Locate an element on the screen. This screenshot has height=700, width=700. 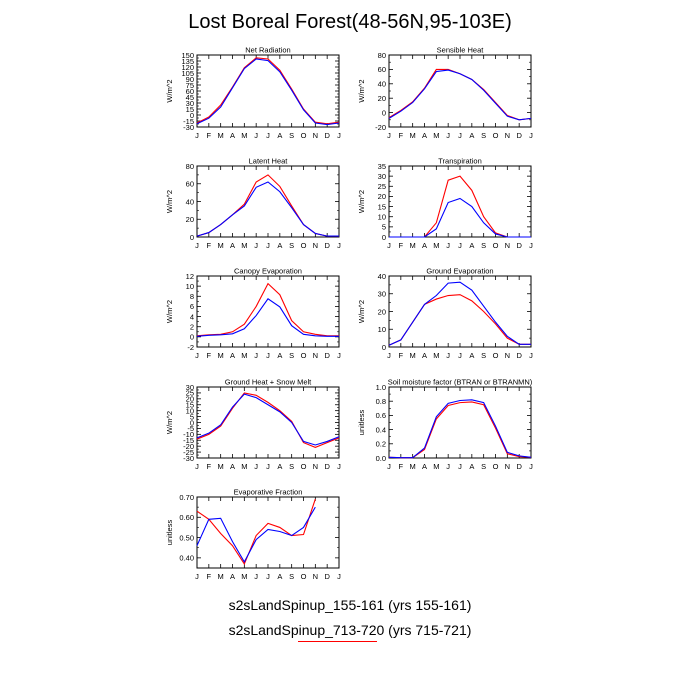
y-tick-label: 80 is located at coordinates (382, 55).